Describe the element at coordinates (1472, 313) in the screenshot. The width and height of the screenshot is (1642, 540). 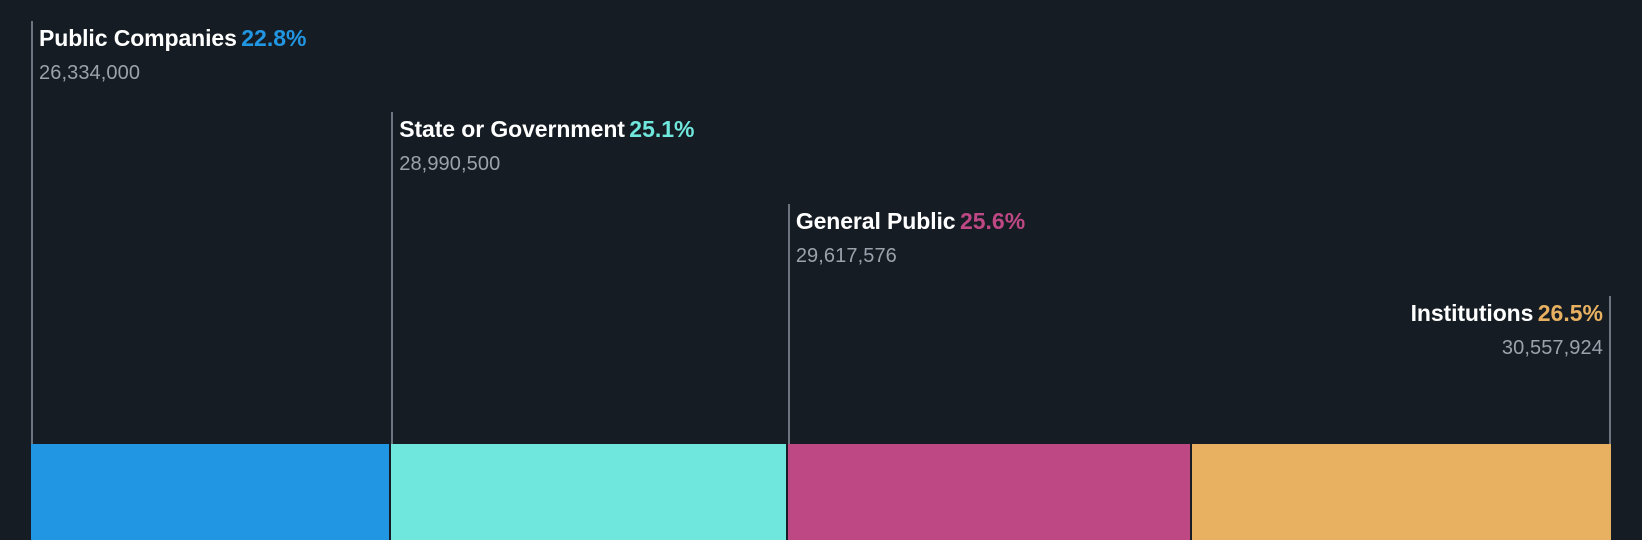
I see `segment-name: Institutions` at that location.